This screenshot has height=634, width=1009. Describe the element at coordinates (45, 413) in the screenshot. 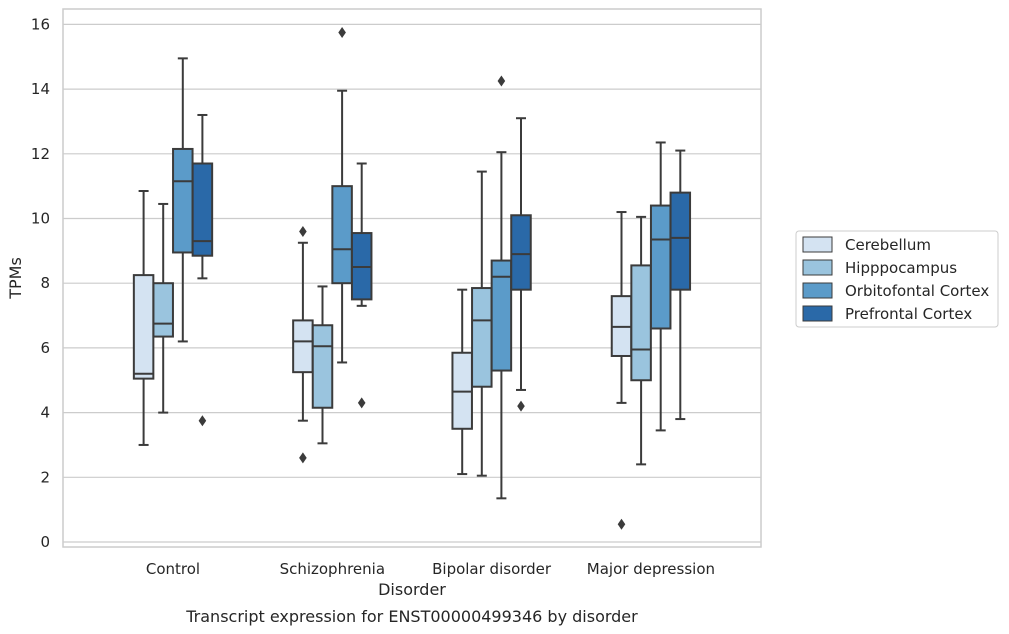

I see `y-tick-label: 4` at that location.